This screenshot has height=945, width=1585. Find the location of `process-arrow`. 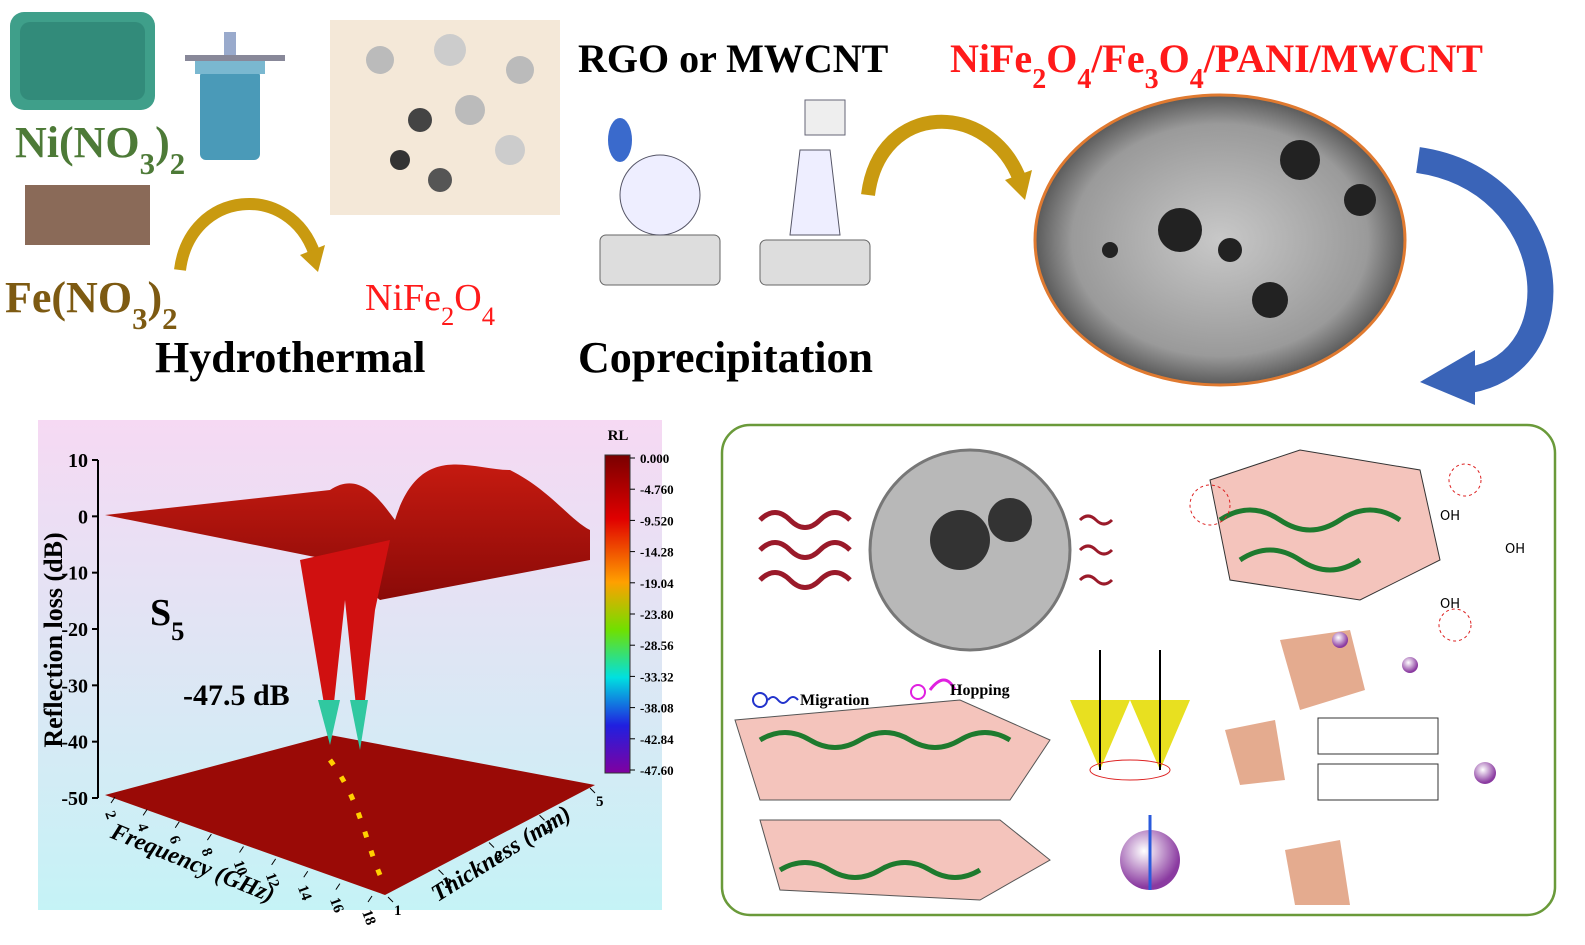

process-arrow is located at coordinates (247, 234).